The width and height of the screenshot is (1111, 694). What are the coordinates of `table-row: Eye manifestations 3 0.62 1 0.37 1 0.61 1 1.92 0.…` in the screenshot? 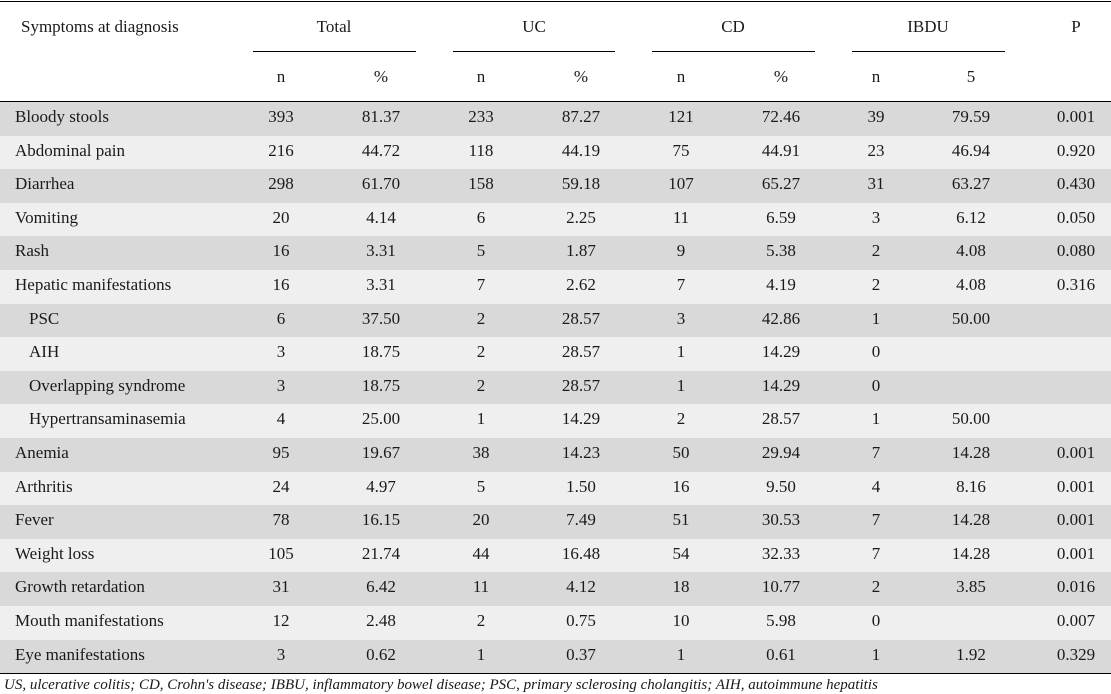 It's located at (555, 656).